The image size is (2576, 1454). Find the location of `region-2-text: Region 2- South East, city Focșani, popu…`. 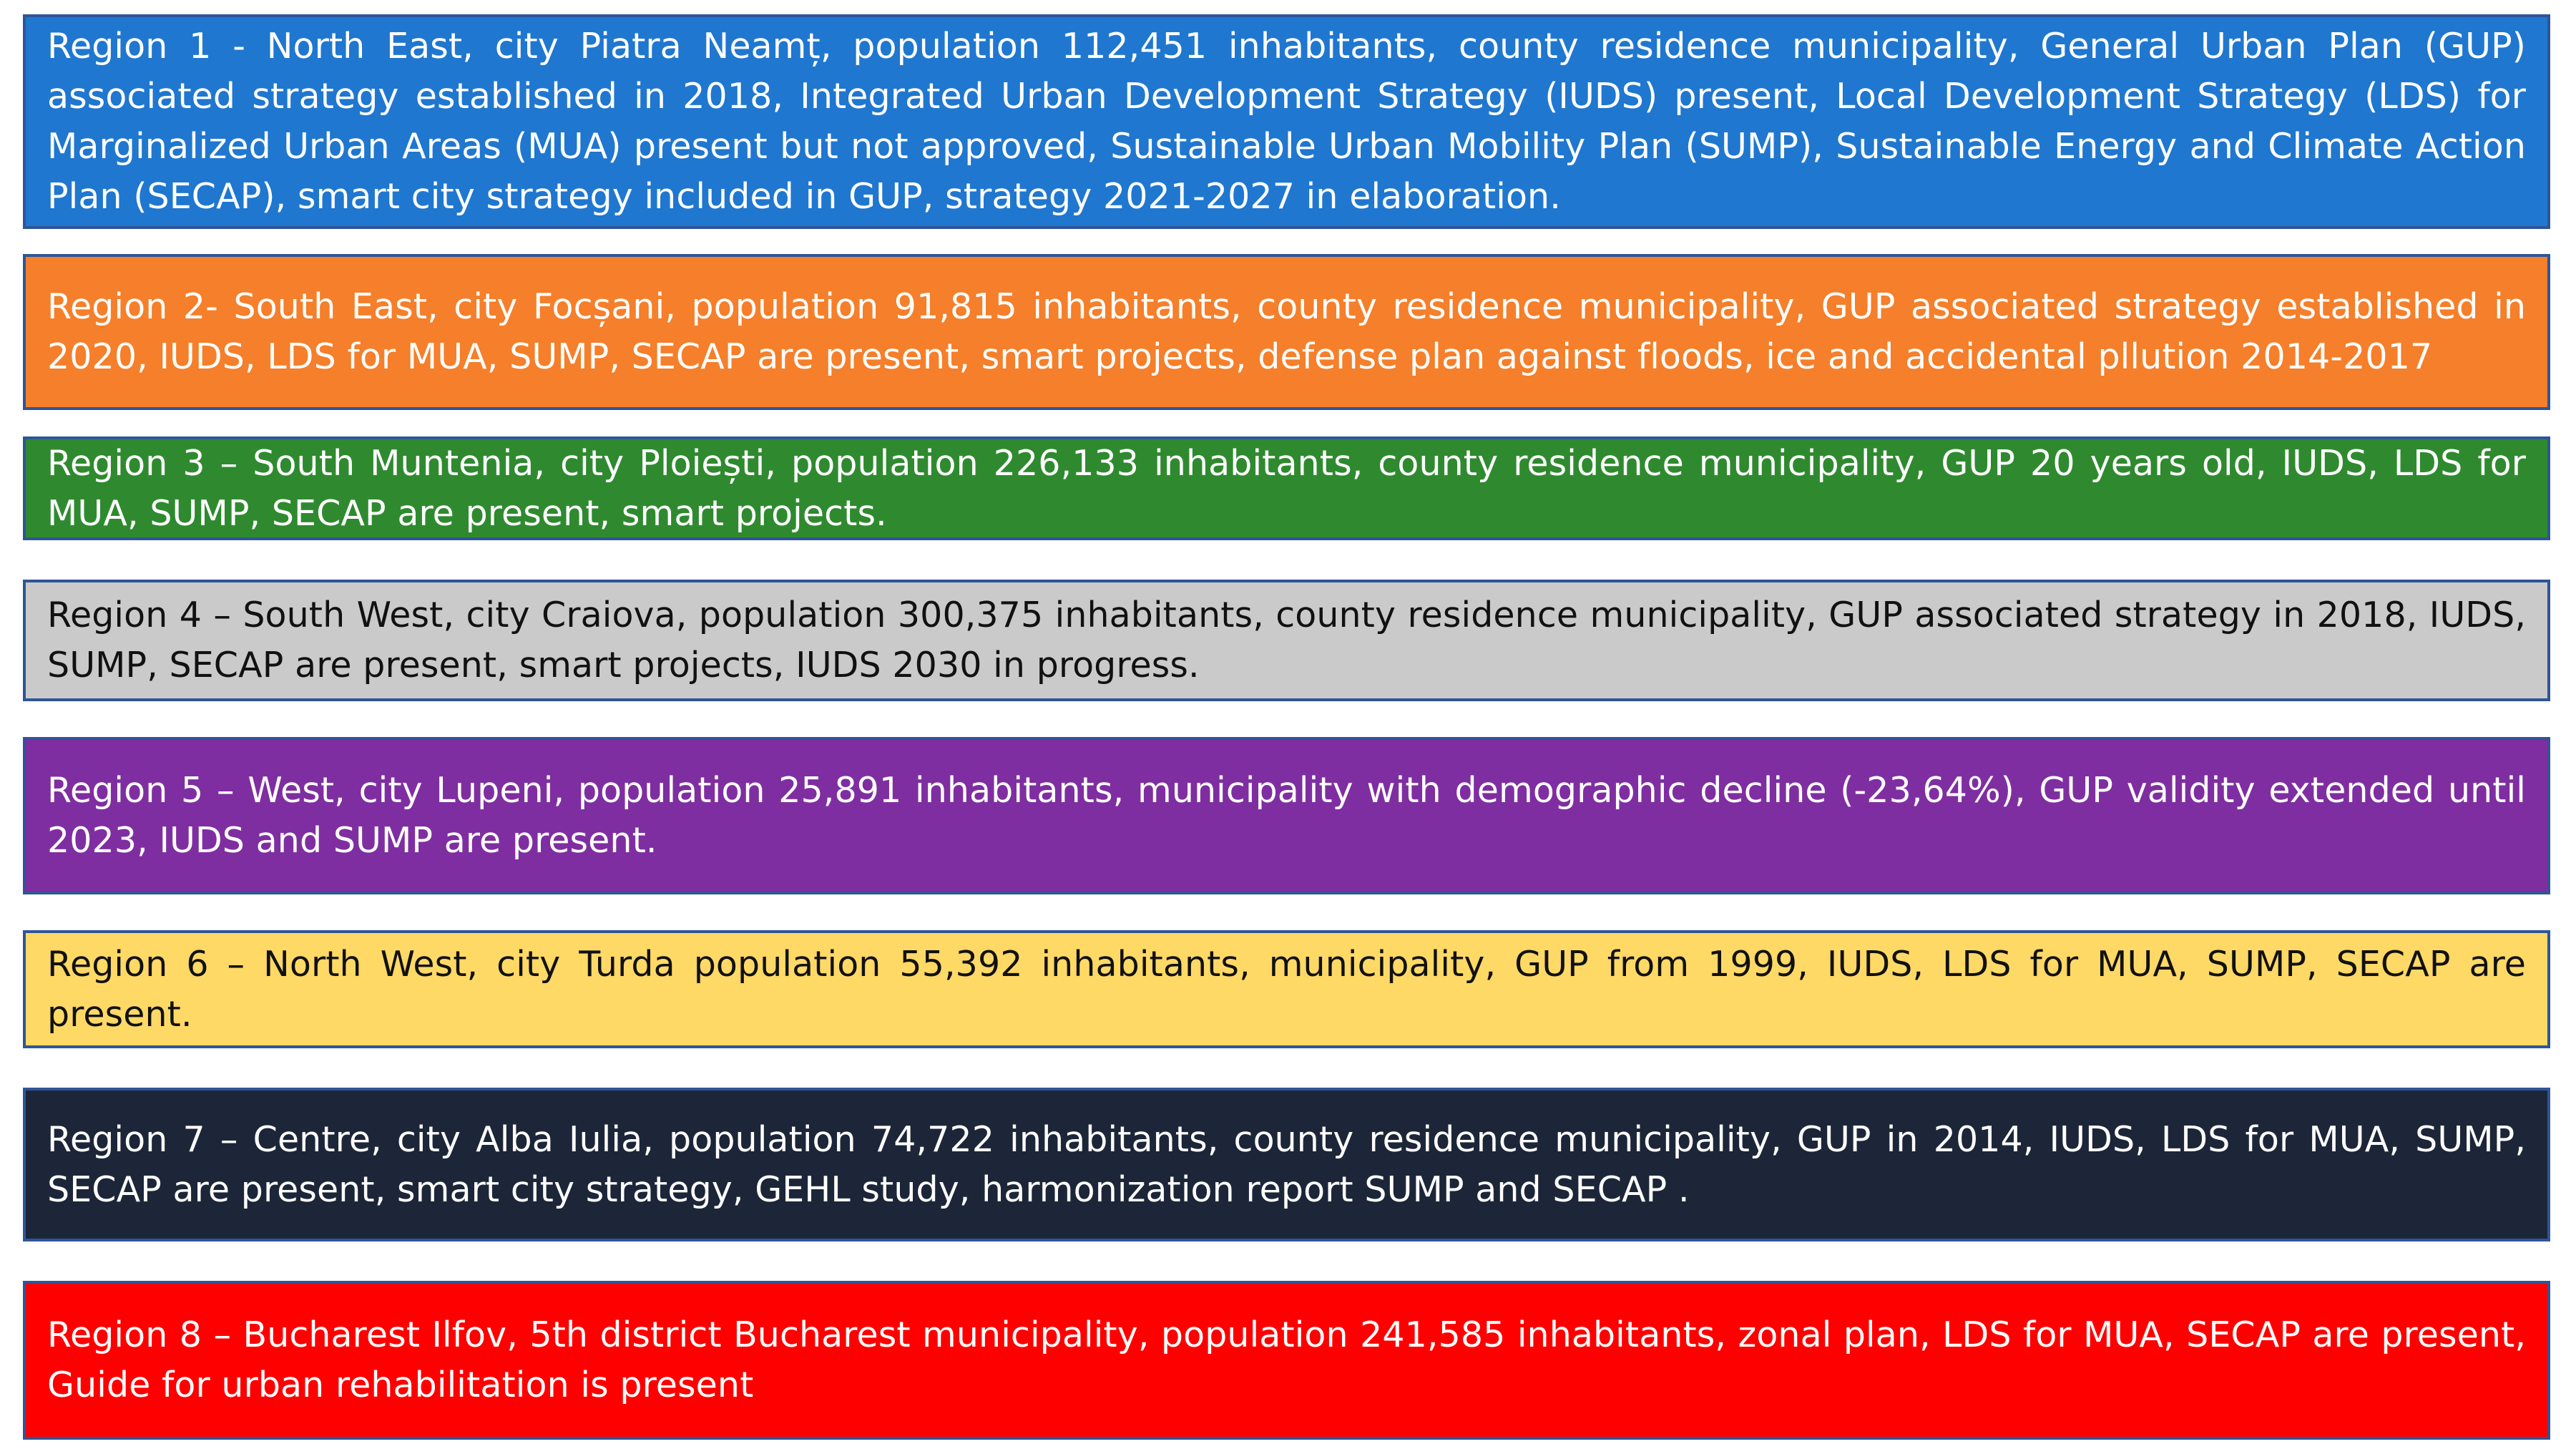

region-2-text: Region 2- South East, city Focșani, popu… is located at coordinates (1286, 331).